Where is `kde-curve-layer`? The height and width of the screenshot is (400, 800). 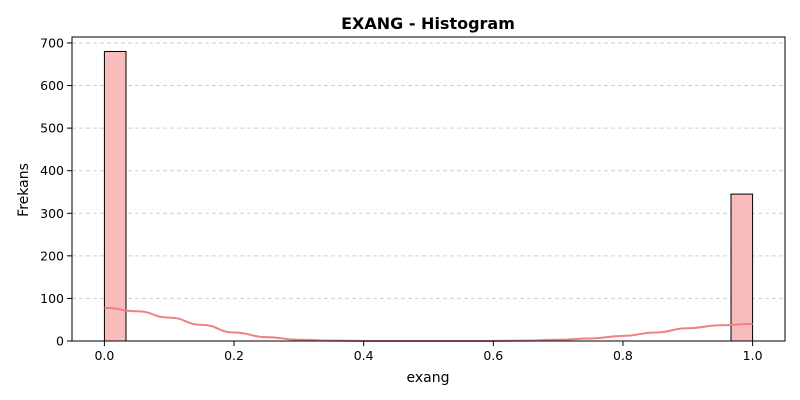
kde-curve-layer is located at coordinates (428, 324).